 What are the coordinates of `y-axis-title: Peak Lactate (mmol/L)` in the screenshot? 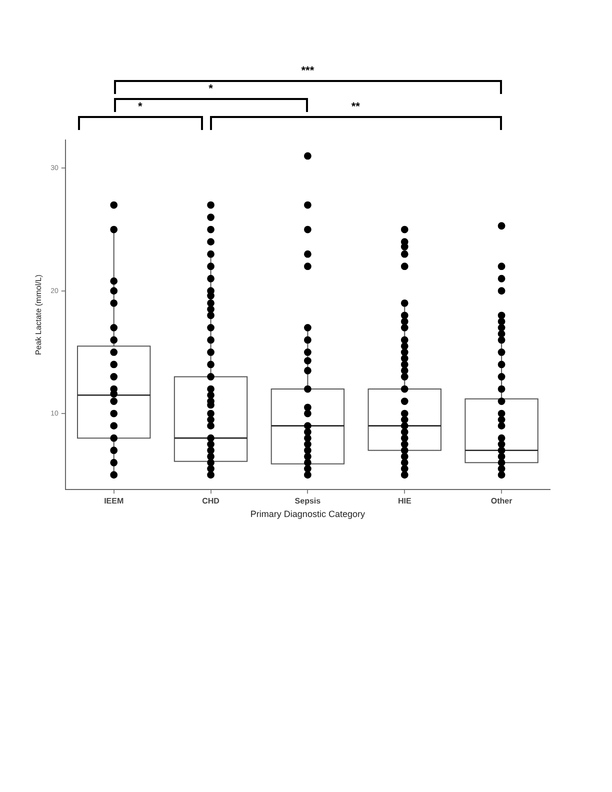 It's located at (39, 315).